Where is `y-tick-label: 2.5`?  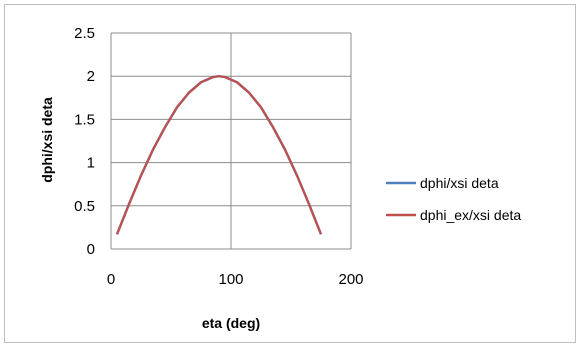
y-tick-label: 2.5 is located at coordinates (84, 33).